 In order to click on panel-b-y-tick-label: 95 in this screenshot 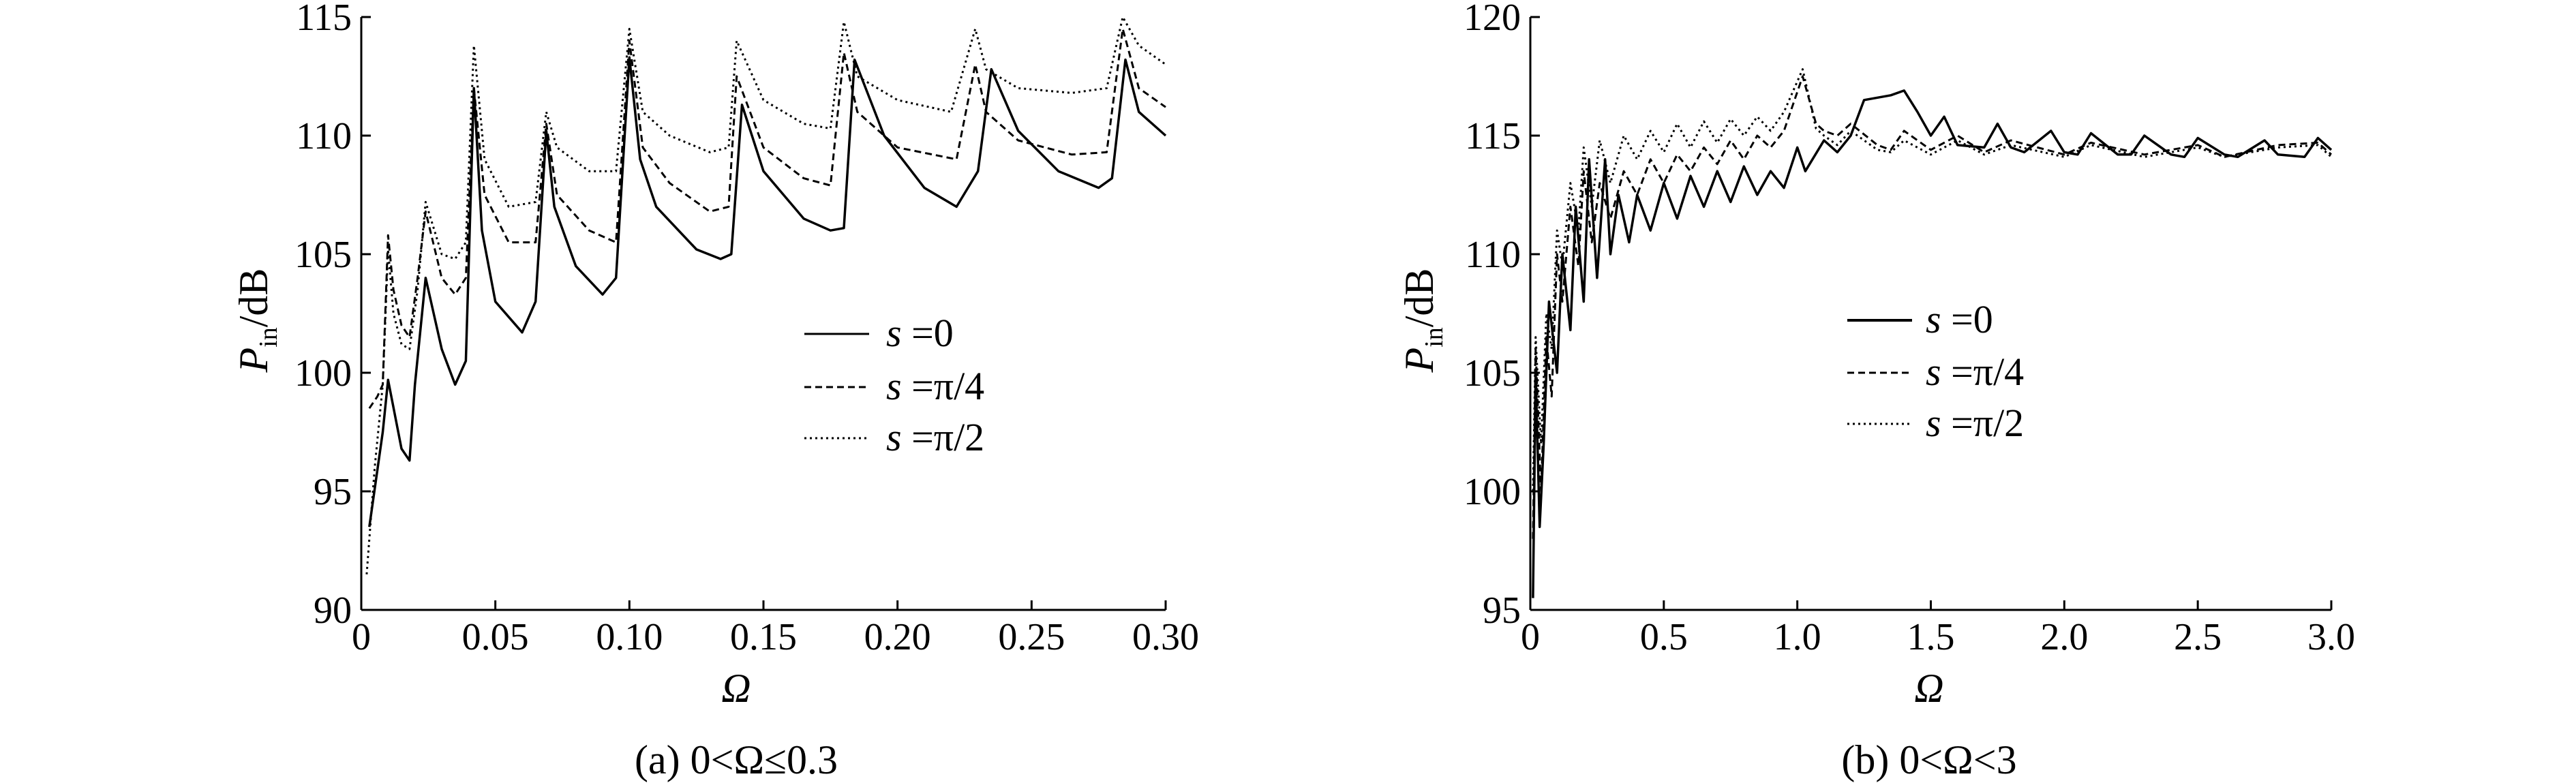, I will do `click(1502, 610)`.